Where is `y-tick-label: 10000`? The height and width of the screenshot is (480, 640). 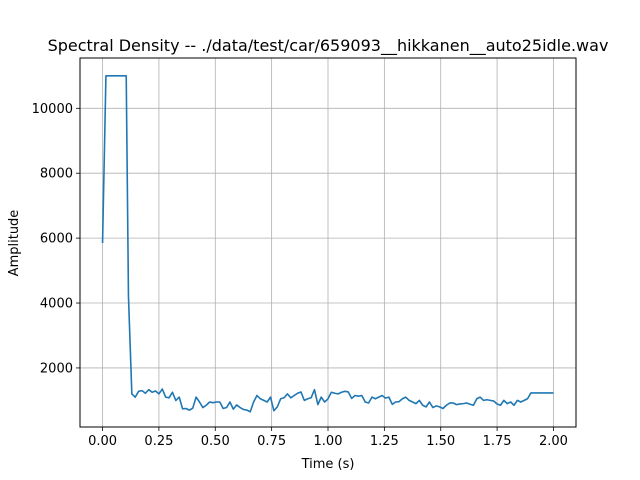
y-tick-label: 10000 is located at coordinates (52, 109).